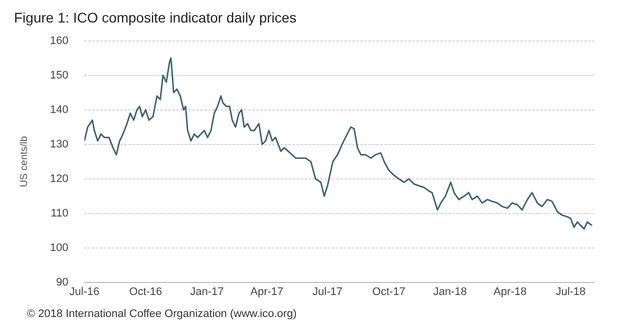  What do you see at coordinates (59, 75) in the screenshot?
I see `y-tick-label: 150` at bounding box center [59, 75].